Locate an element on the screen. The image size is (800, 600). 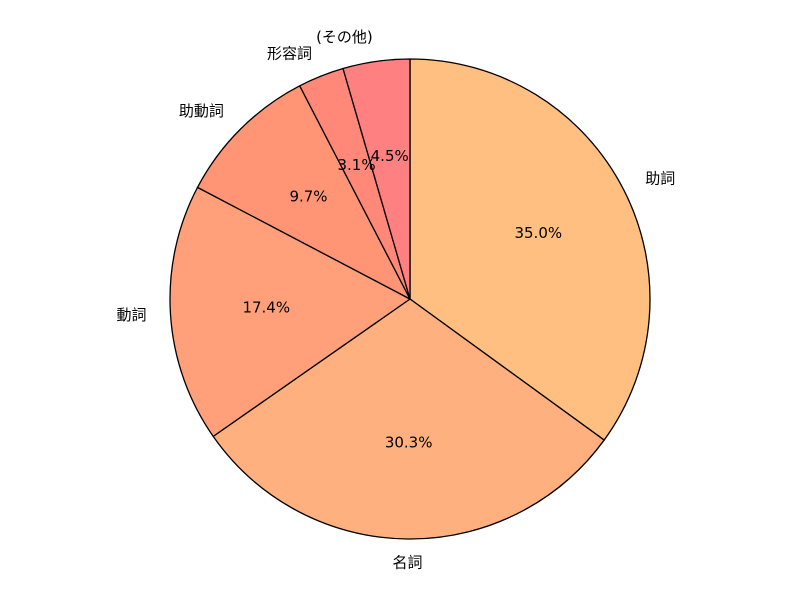
value-label: 3.1% is located at coordinates (357, 165).